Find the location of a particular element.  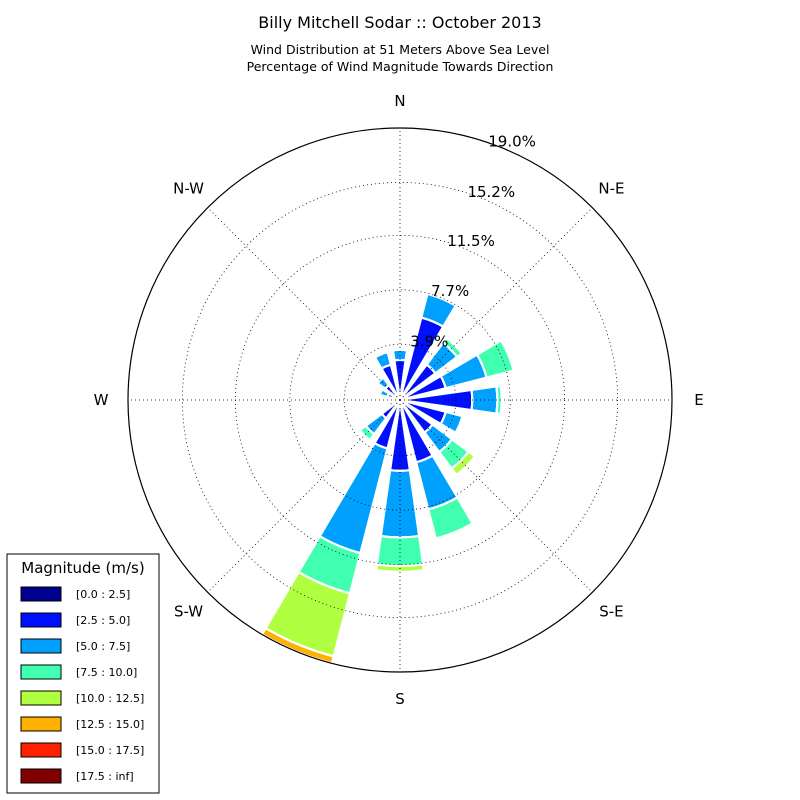

ring-label-3: 15.2% is located at coordinates (491, 192).